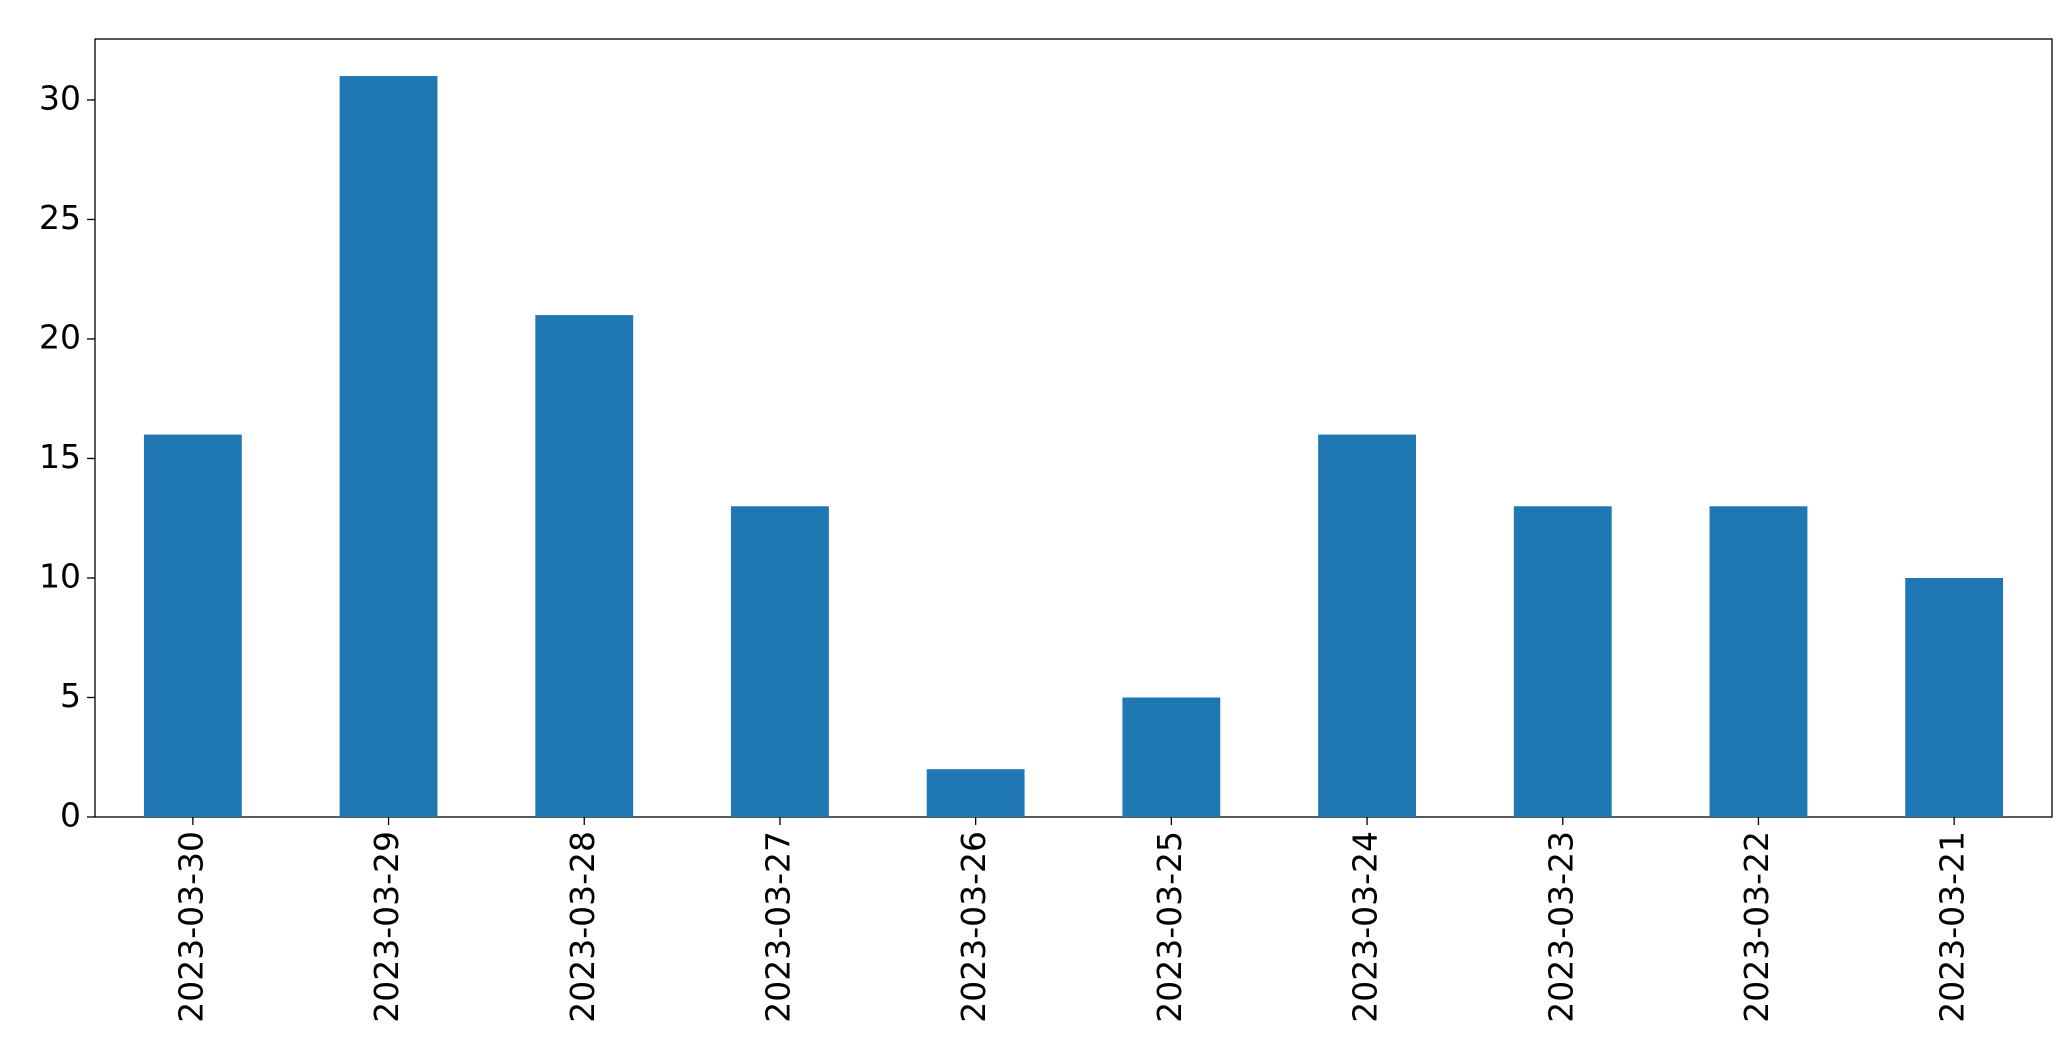 The image size is (2071, 1061). I want to click on y-tick-label: 5, so click(70, 695).